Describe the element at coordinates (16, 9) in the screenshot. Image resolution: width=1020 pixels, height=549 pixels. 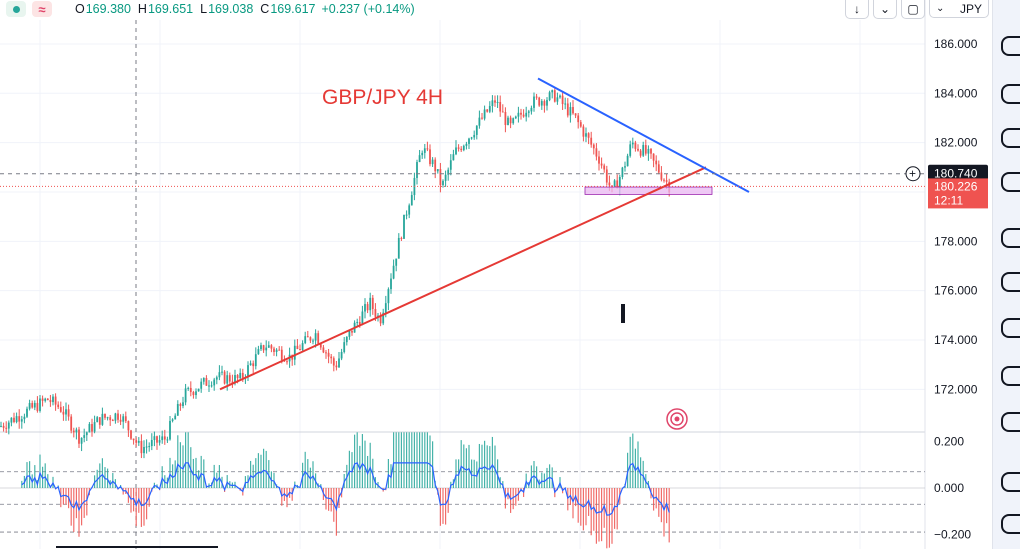
I see `visibility-icon` at that location.